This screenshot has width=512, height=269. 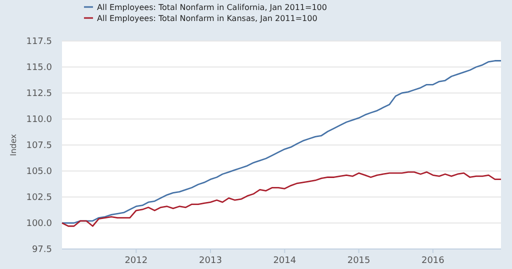 What do you see at coordinates (358, 261) in the screenshot?
I see `x-tick-label: 2015` at bounding box center [358, 261].